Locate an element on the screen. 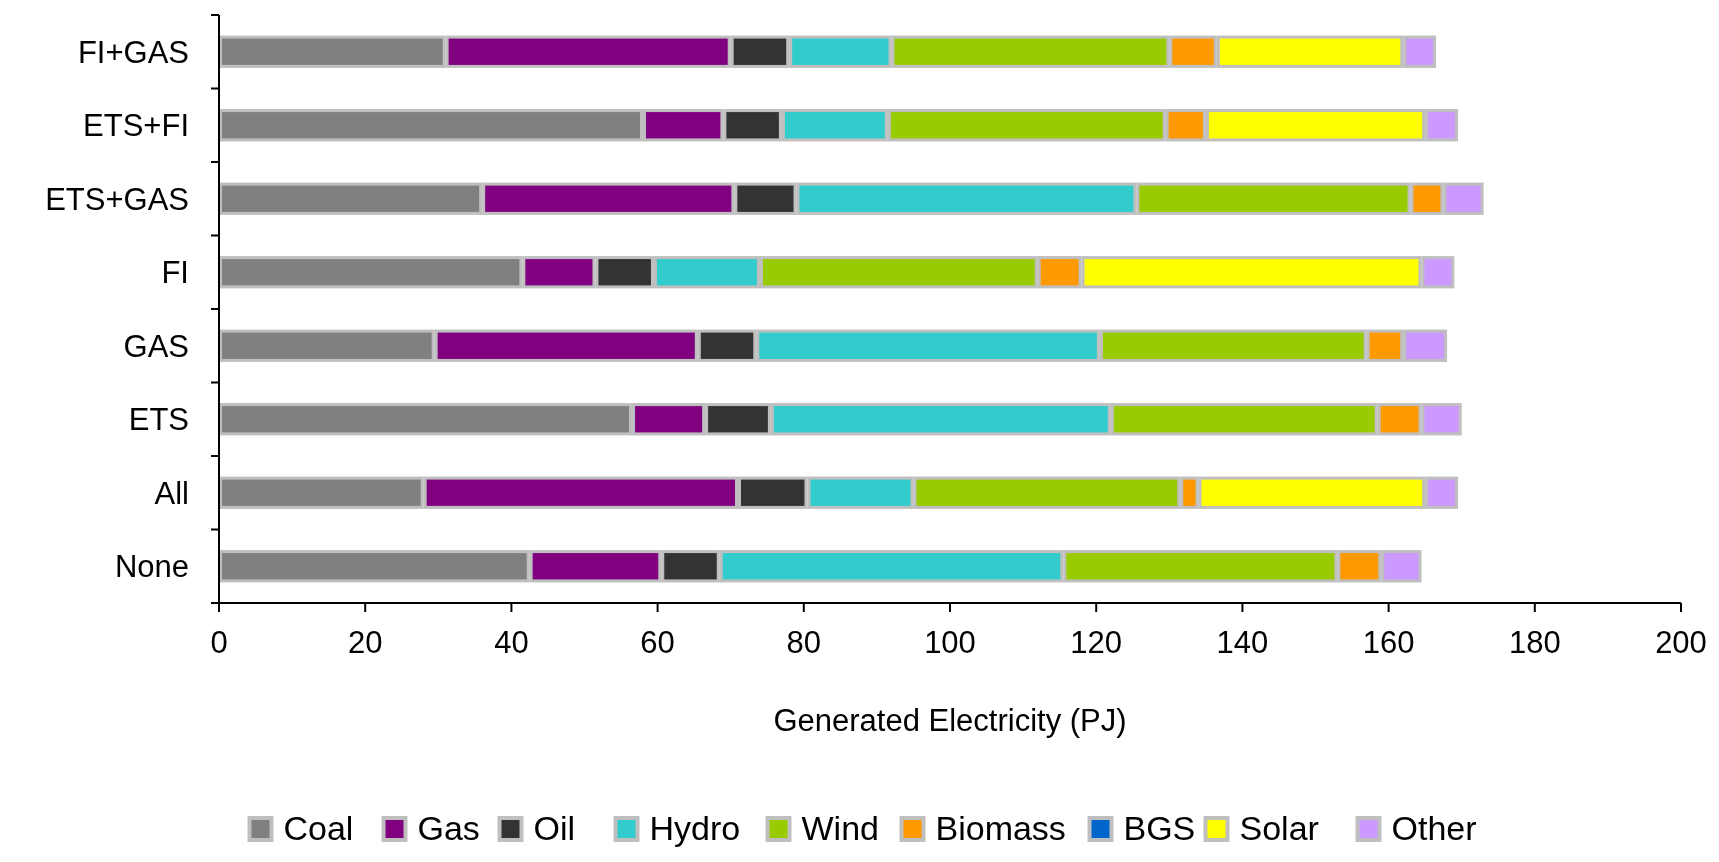 This screenshot has height=862, width=1719. x-tick-label: 140 is located at coordinates (1242, 642).